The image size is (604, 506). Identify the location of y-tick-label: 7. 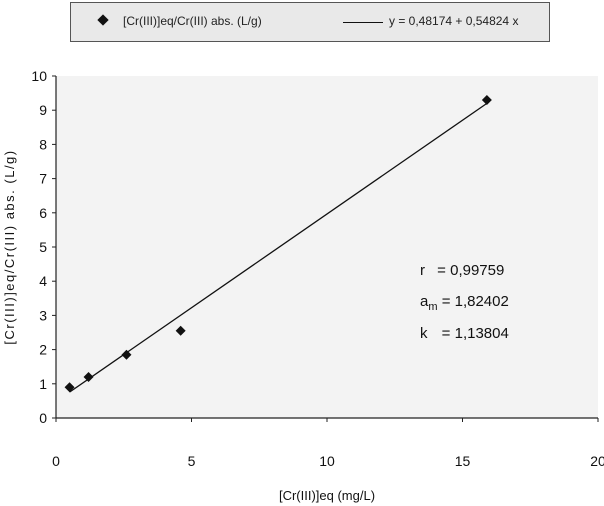
(43, 179).